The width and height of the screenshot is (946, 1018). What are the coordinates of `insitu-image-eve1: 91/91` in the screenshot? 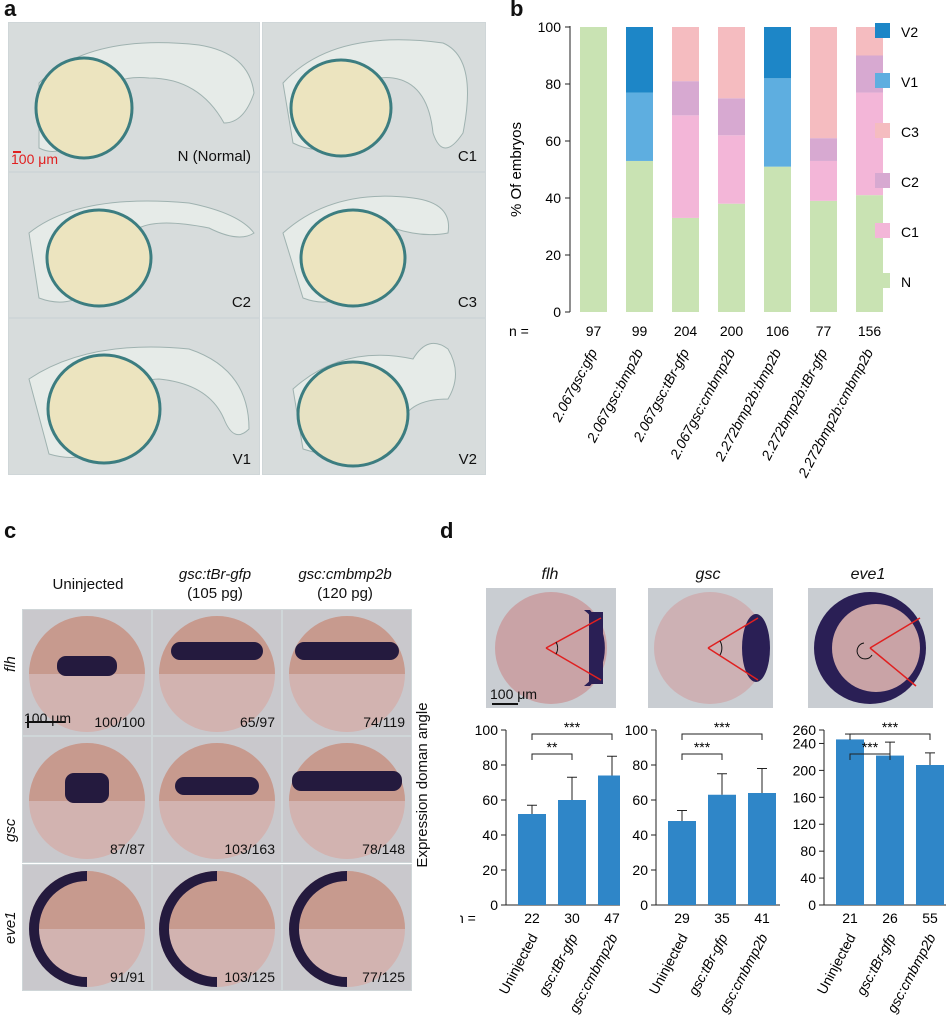 It's located at (87, 927).